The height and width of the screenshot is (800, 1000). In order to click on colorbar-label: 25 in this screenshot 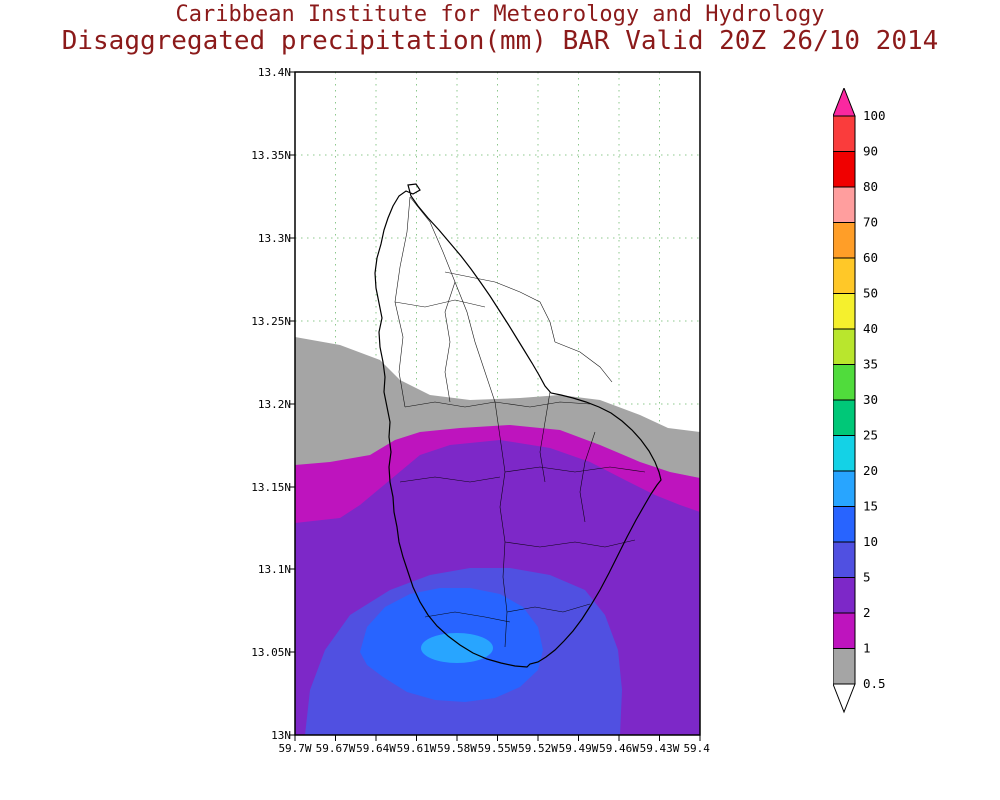, I will do `click(870, 435)`.